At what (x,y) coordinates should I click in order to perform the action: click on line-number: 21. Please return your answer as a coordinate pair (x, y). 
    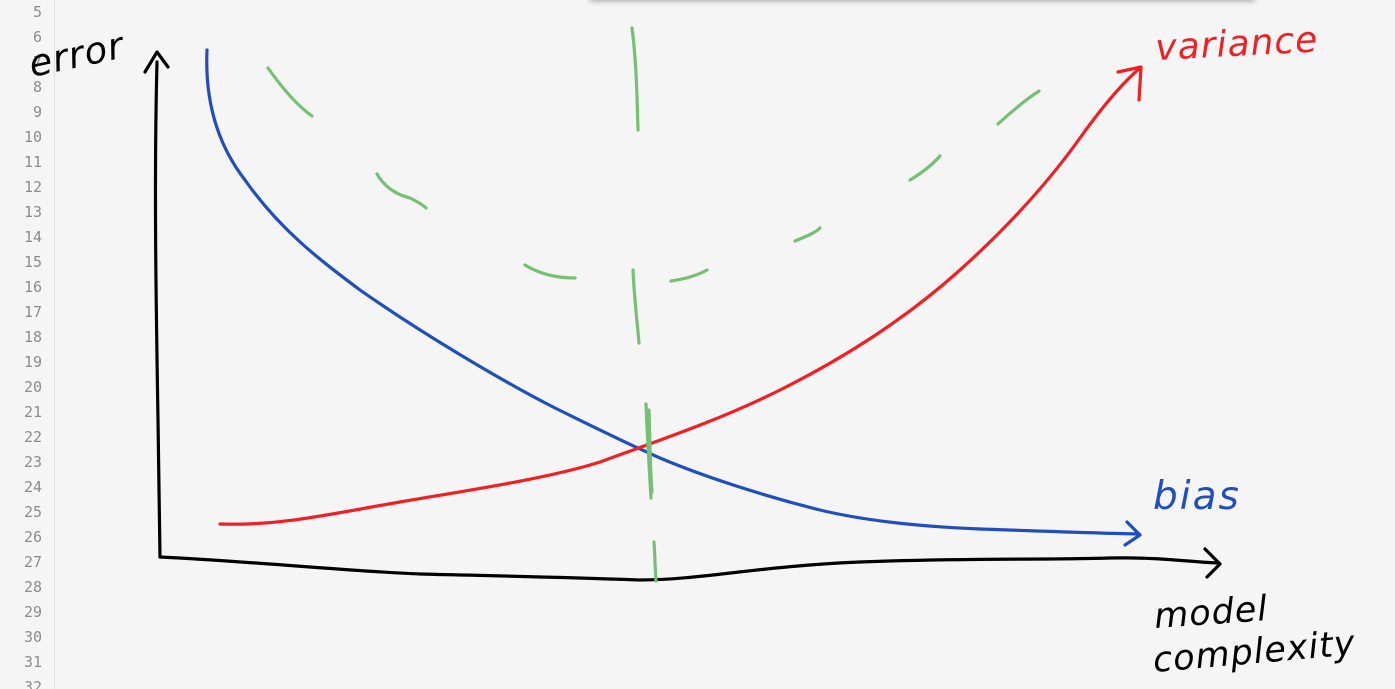
    Looking at the image, I should click on (32, 412).